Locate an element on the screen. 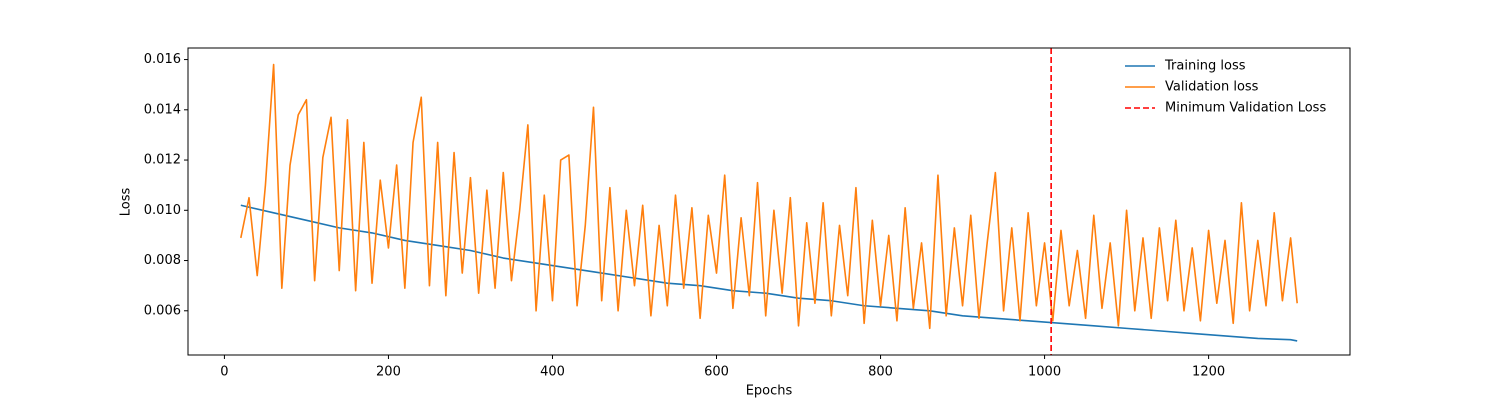  x-axis-label: Epochs is located at coordinates (769, 391).